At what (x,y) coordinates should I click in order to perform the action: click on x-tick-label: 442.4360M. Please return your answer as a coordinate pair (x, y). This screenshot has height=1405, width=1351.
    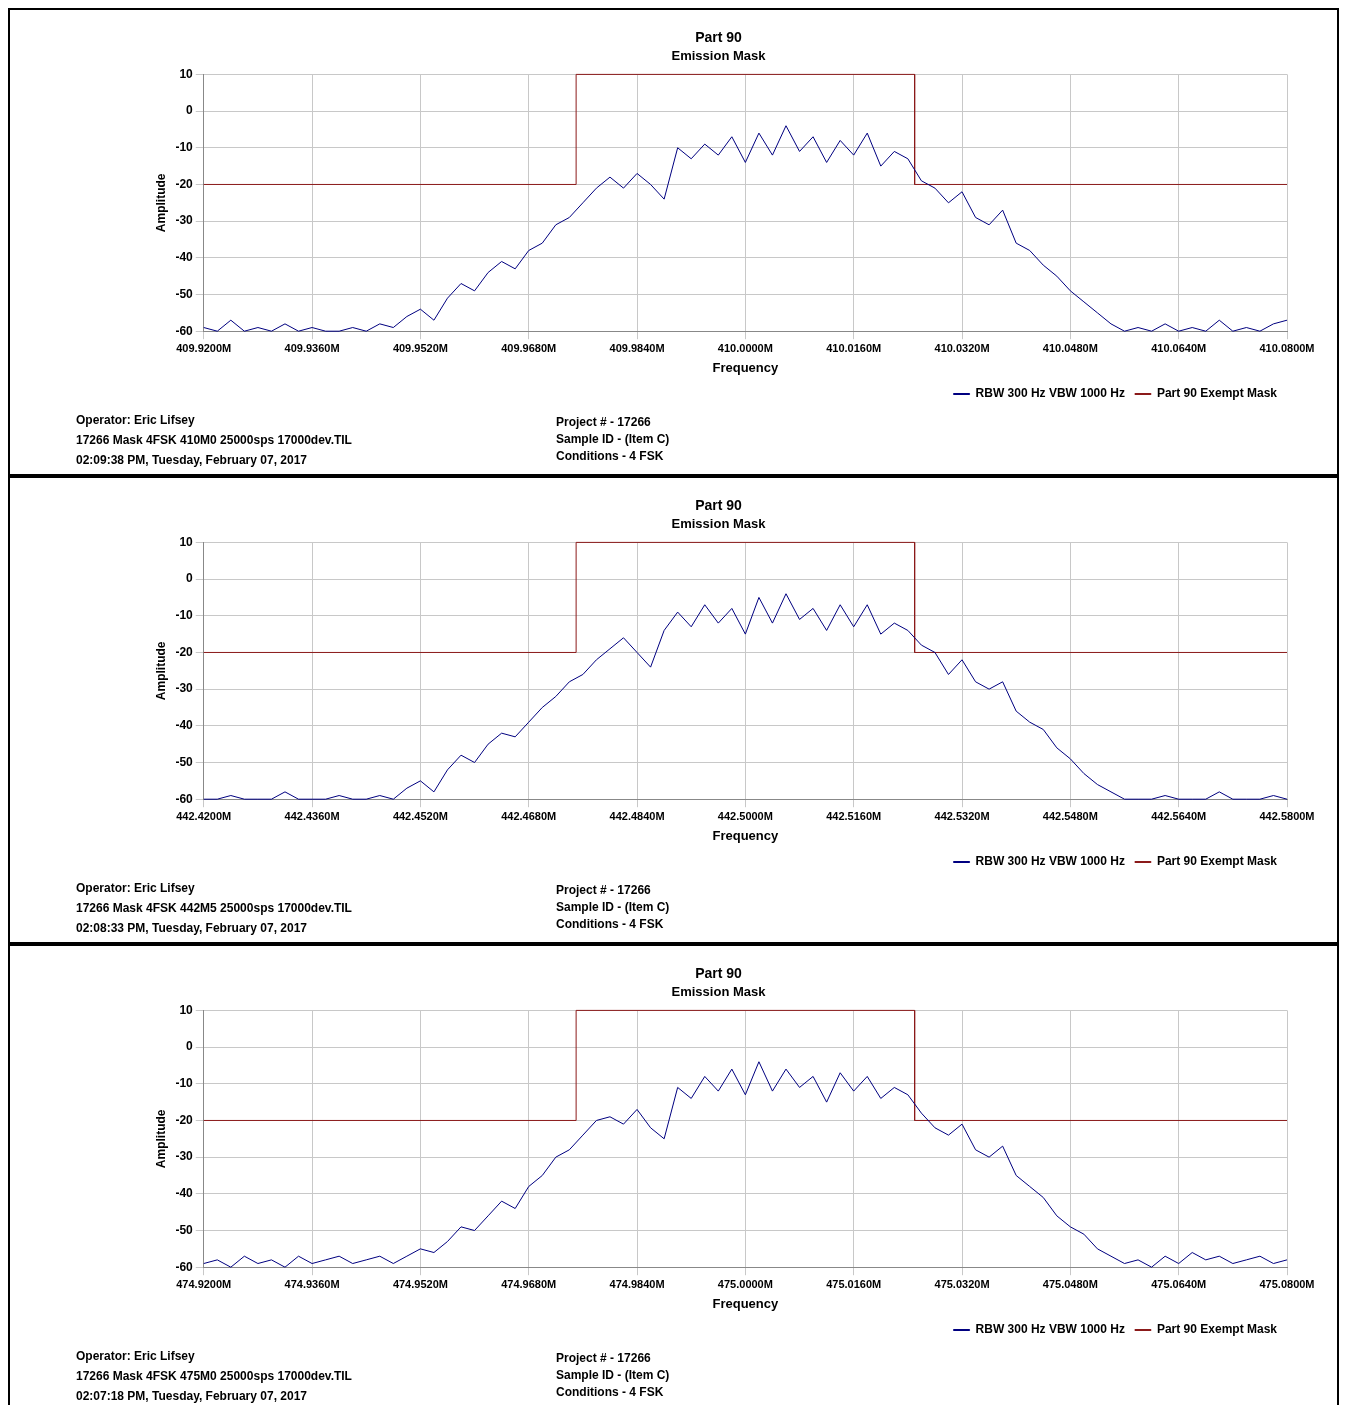
    Looking at the image, I should click on (312, 815).